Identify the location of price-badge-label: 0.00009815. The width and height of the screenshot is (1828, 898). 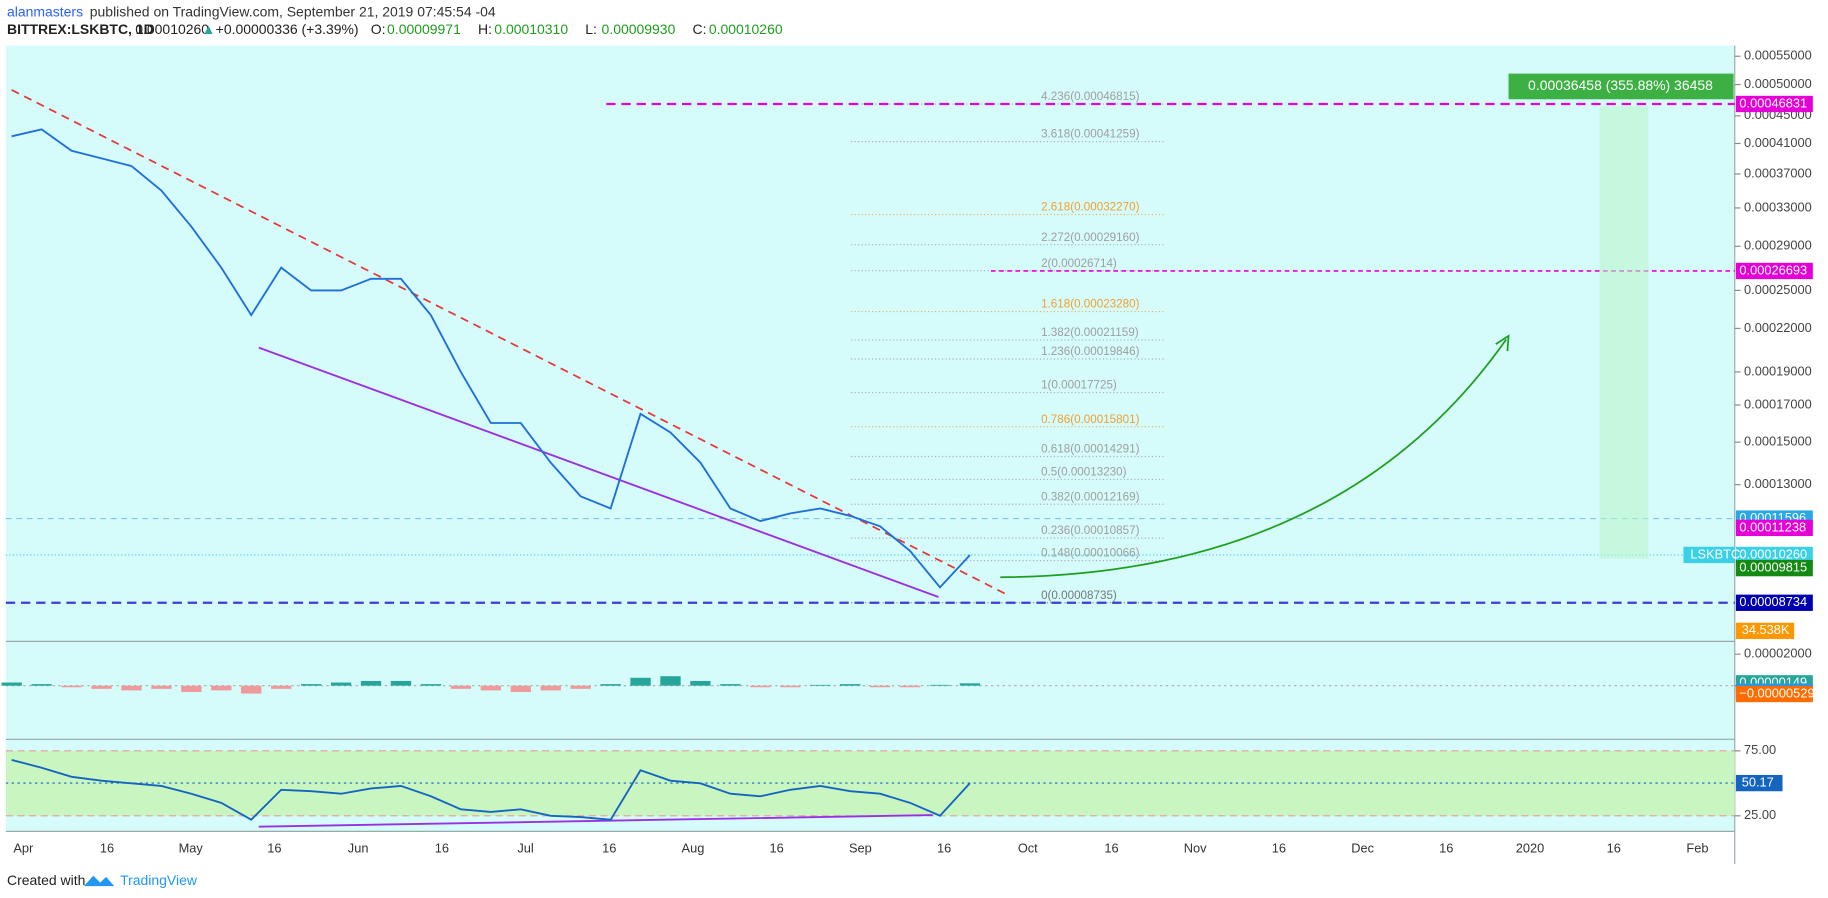
(1773, 567).